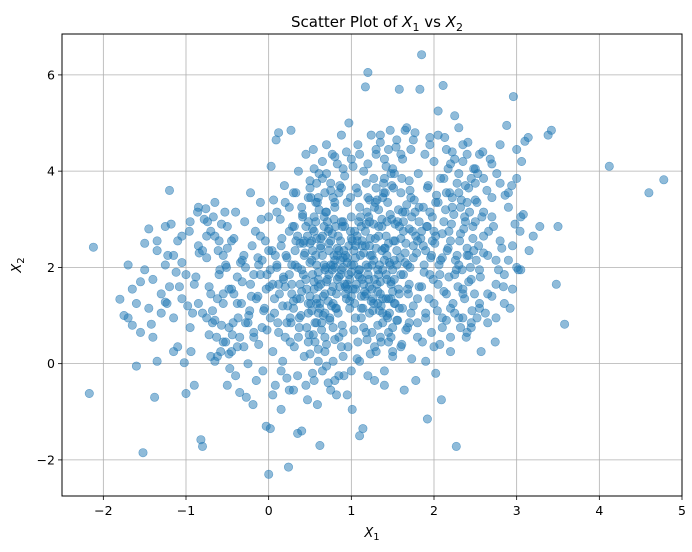 This screenshot has height=552, width=692. I want to click on x-tick-label: 2, so click(434, 510).